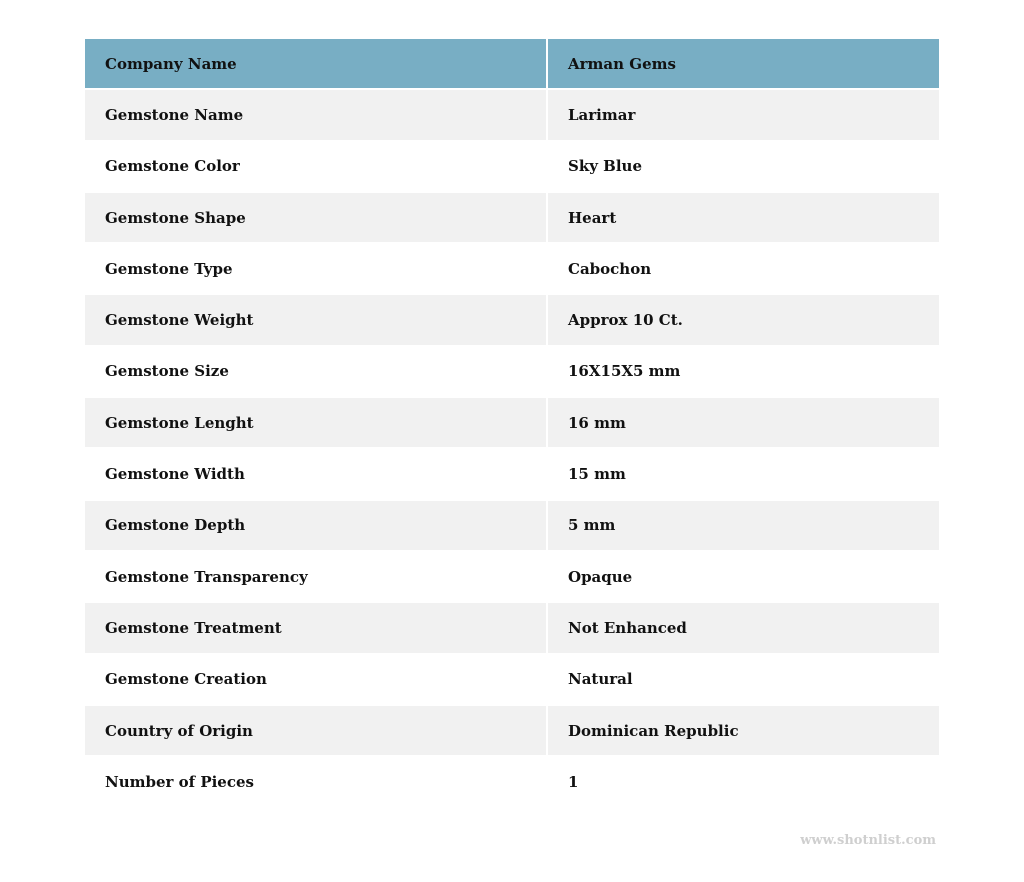  I want to click on row-label: Gemstone Size, so click(316, 372).